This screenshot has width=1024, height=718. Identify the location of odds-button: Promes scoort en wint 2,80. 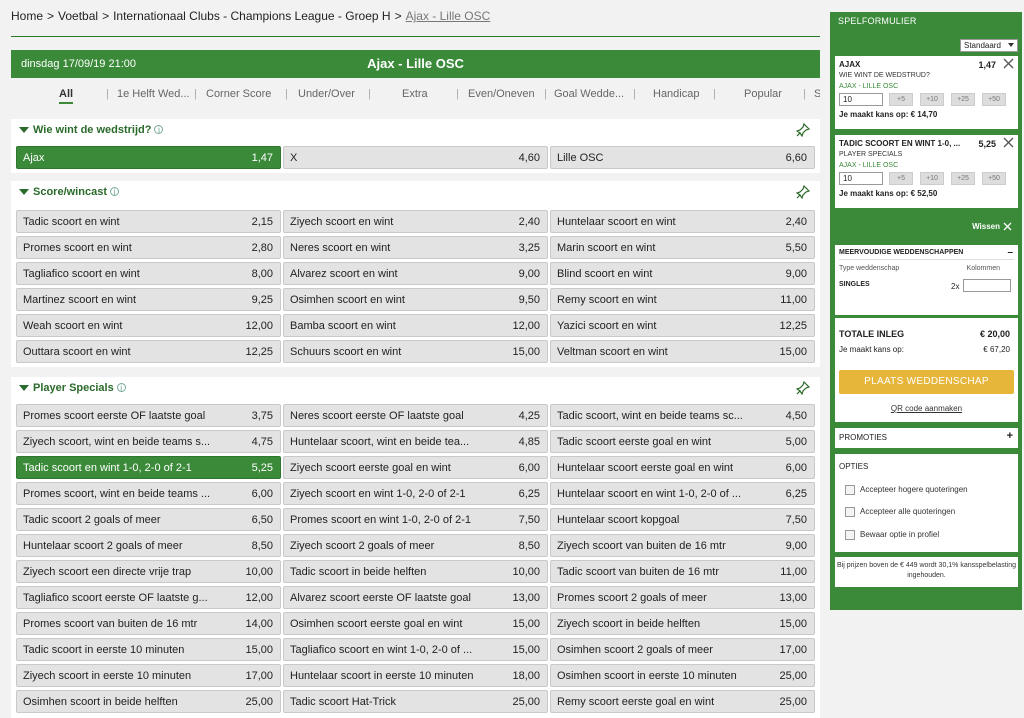
(148, 247).